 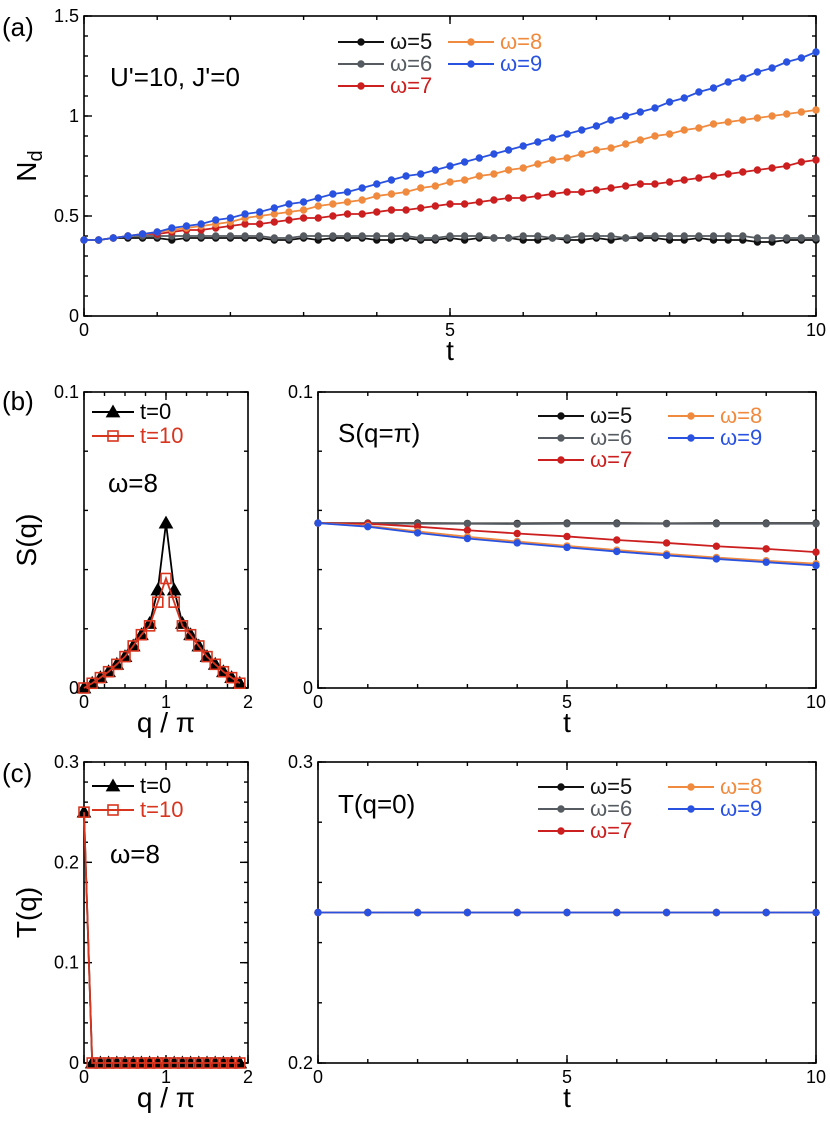 I want to click on legend-item: ω=7, so click(x=585, y=830).